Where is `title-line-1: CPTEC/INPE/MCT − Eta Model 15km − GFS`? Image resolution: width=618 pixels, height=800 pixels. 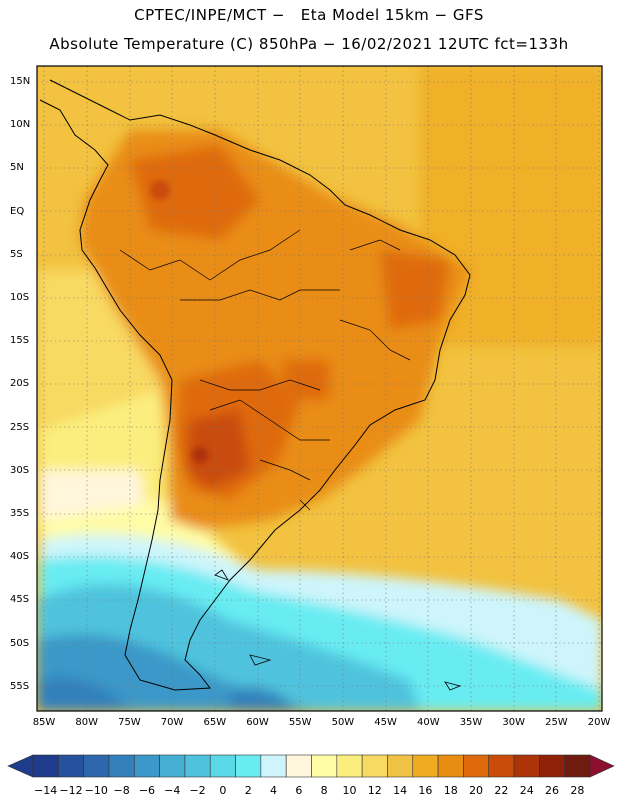
title-line-1: CPTEC/INPE/MCT − Eta Model 15km − GFS is located at coordinates (309, 15).